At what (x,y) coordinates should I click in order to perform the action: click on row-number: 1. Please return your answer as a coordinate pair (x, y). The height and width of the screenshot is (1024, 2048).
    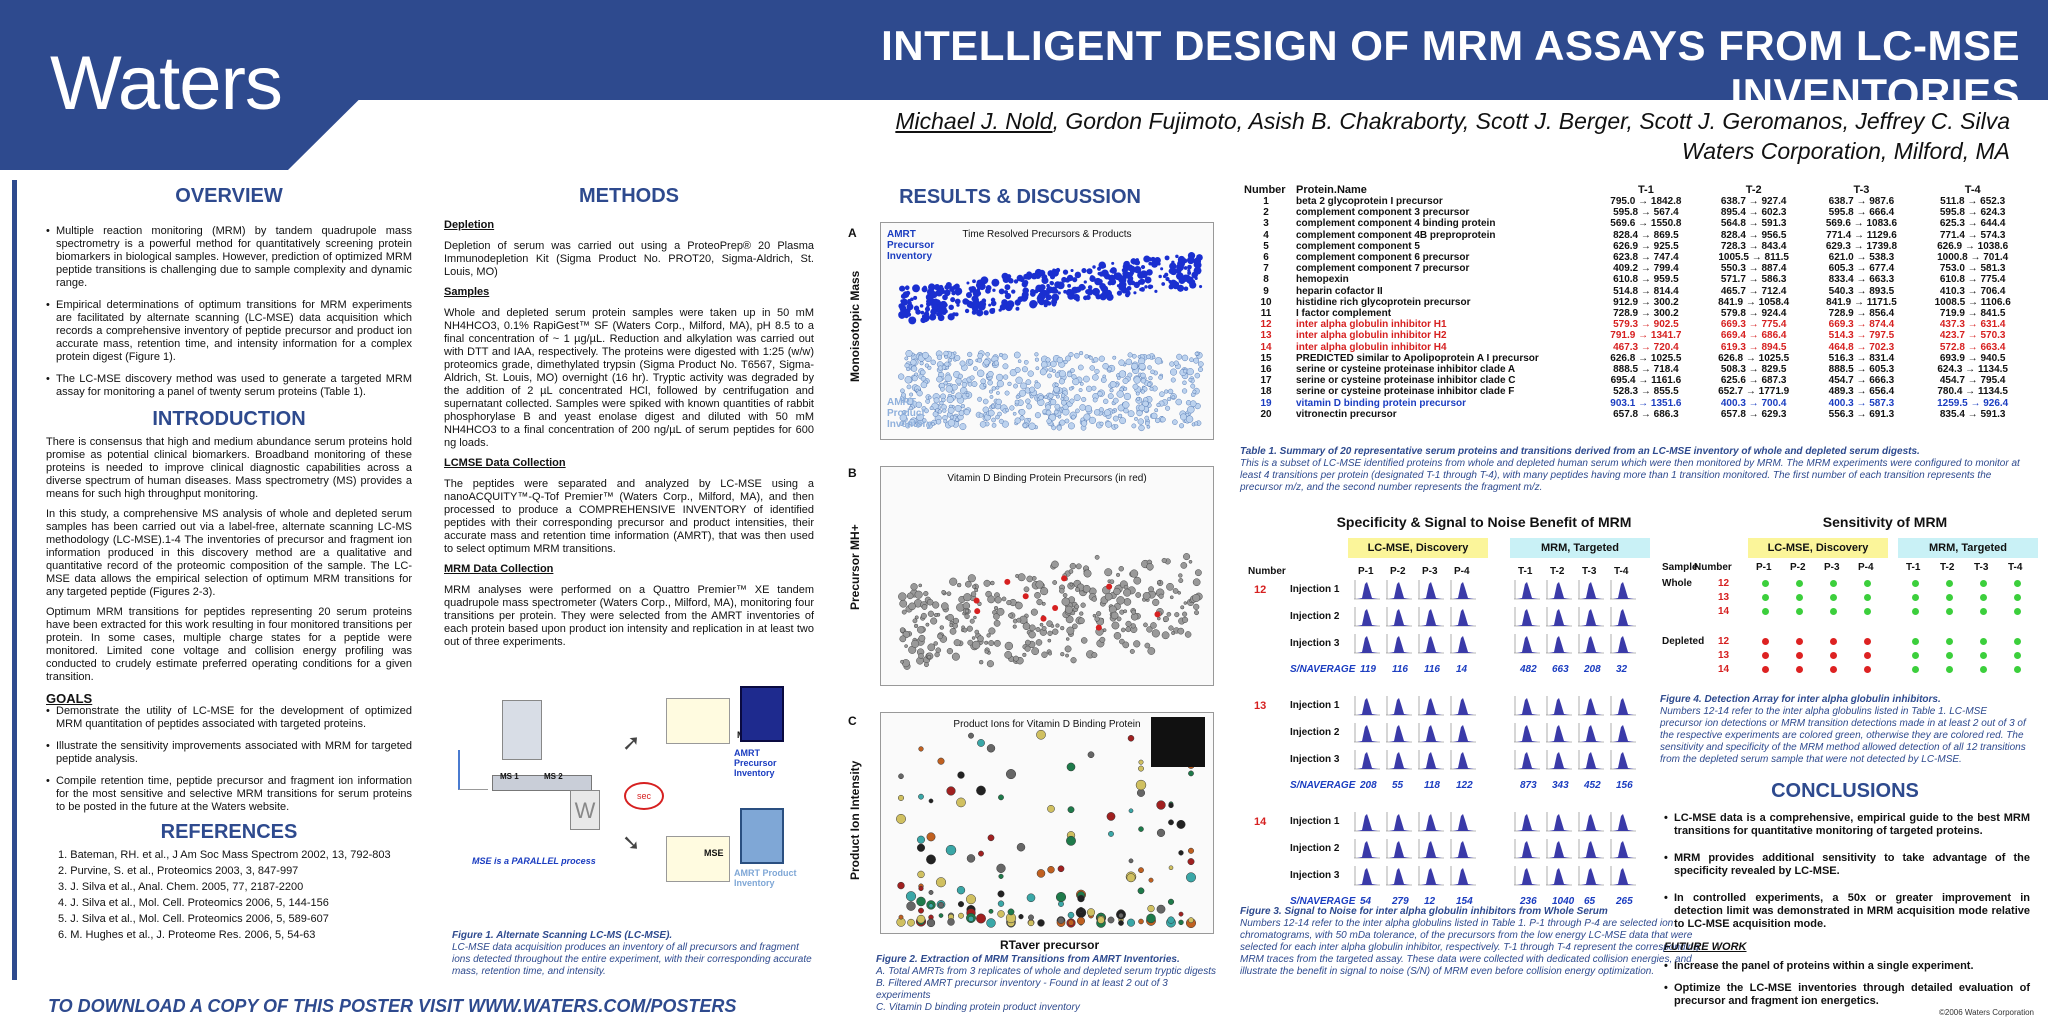
    Looking at the image, I should click on (1266, 201).